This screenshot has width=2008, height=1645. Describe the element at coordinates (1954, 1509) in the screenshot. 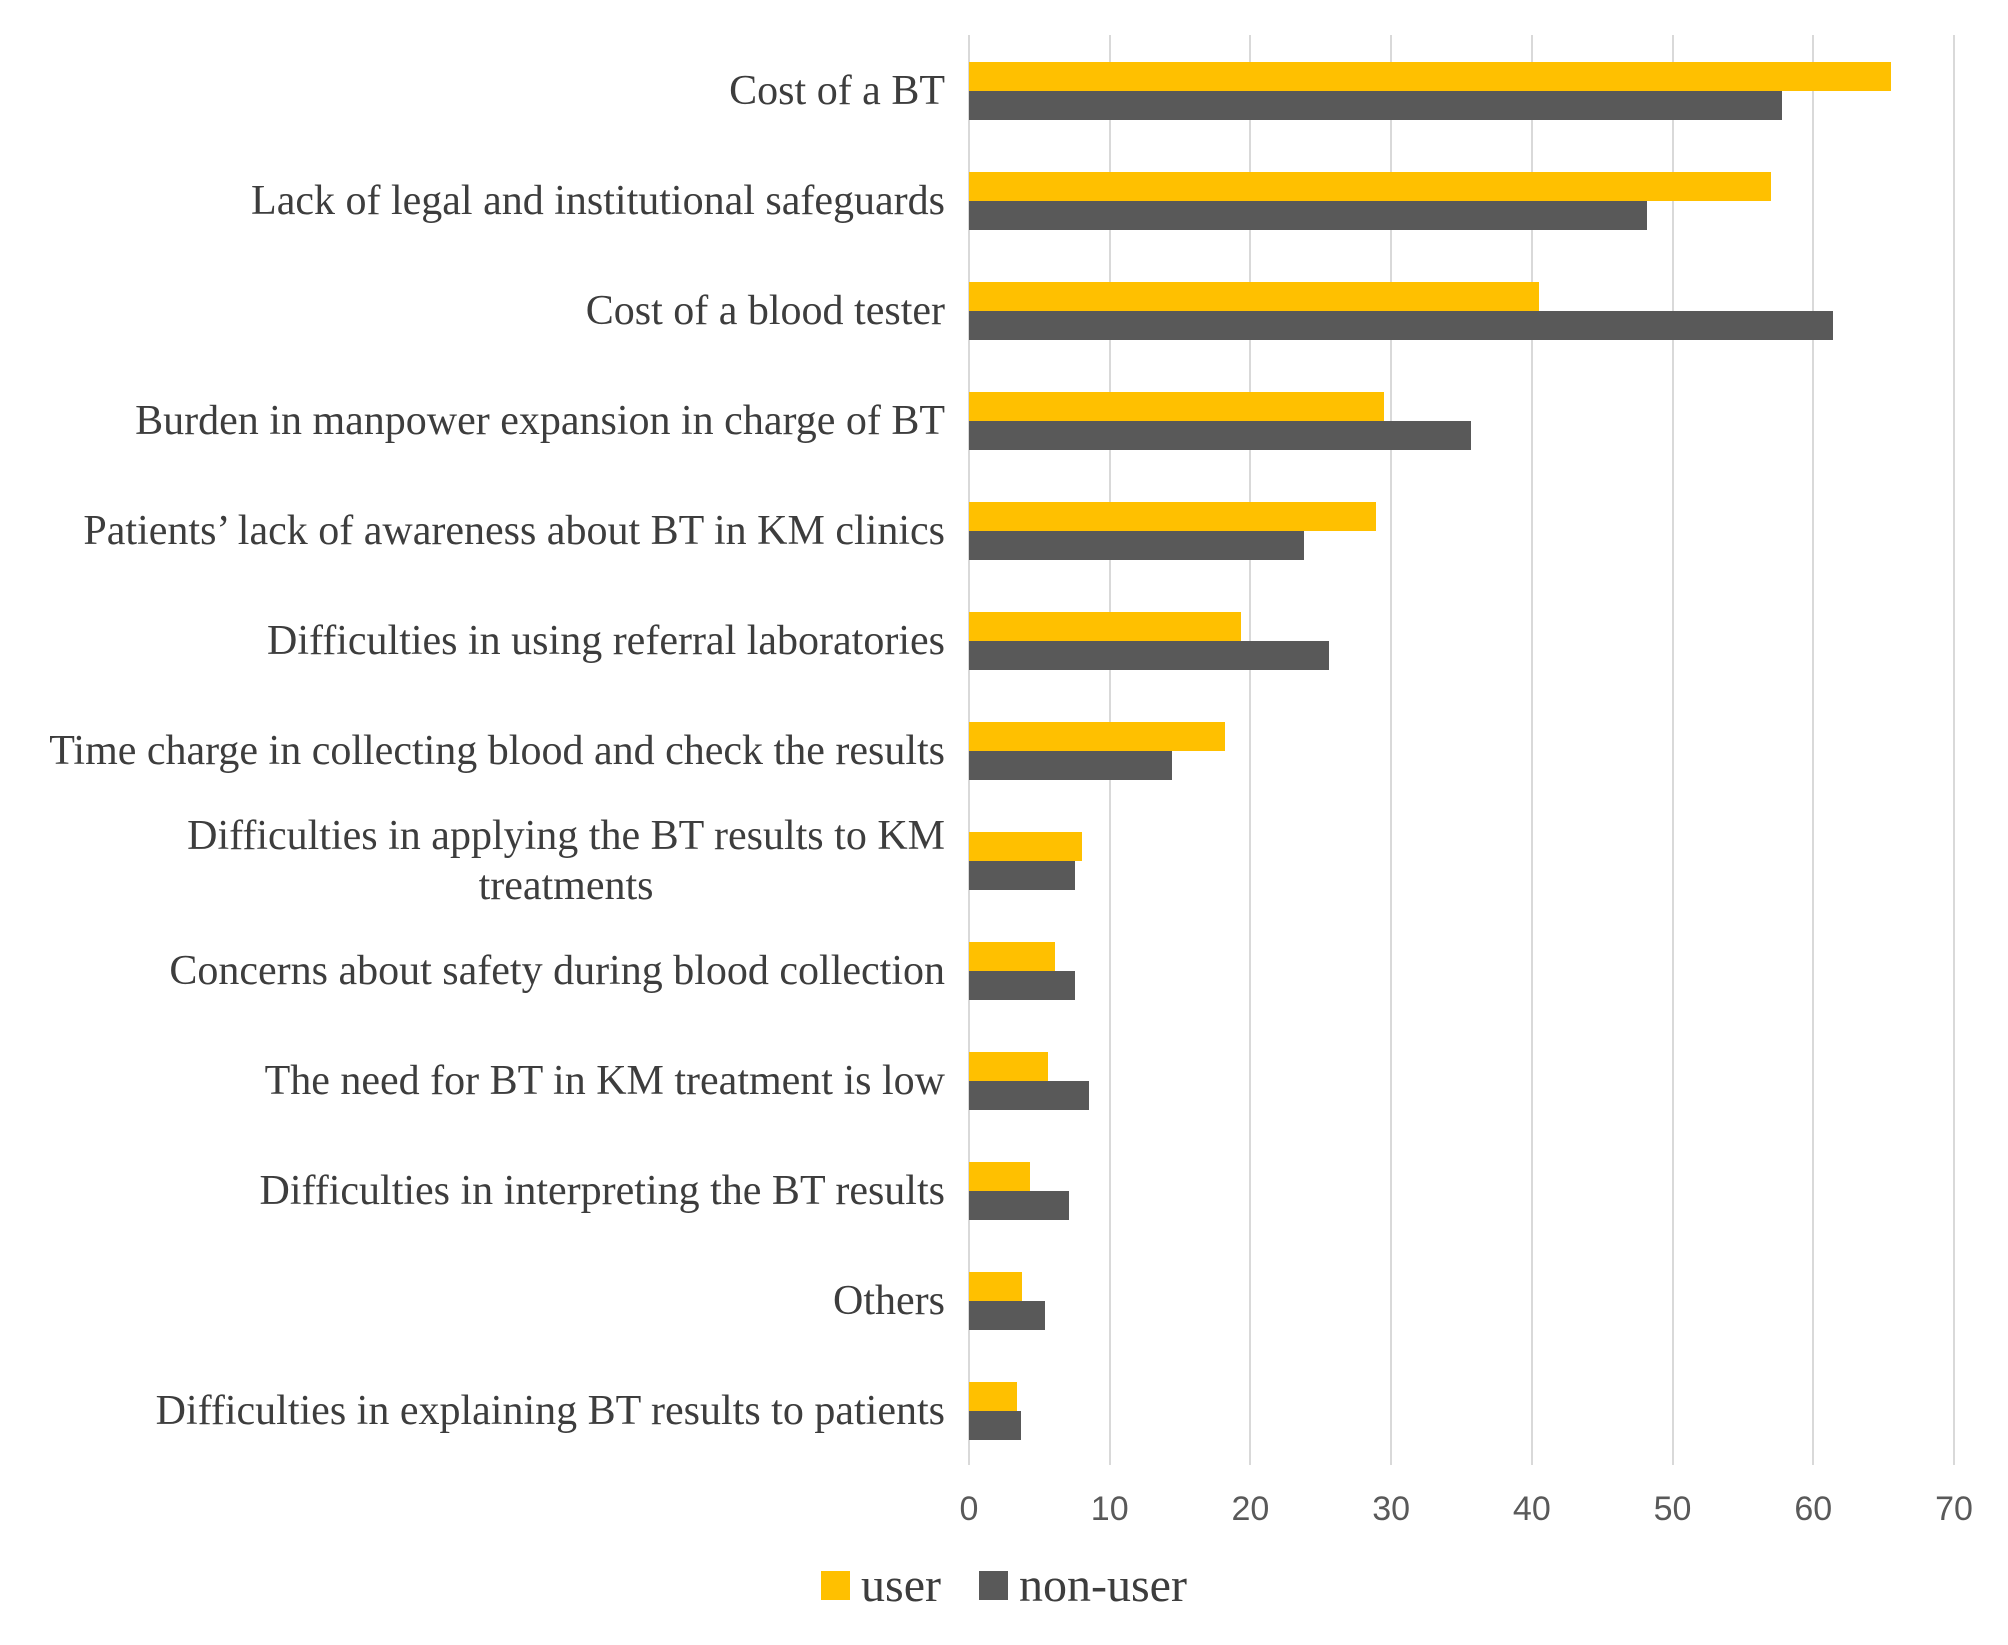

I see `x-tick-label: 70` at that location.